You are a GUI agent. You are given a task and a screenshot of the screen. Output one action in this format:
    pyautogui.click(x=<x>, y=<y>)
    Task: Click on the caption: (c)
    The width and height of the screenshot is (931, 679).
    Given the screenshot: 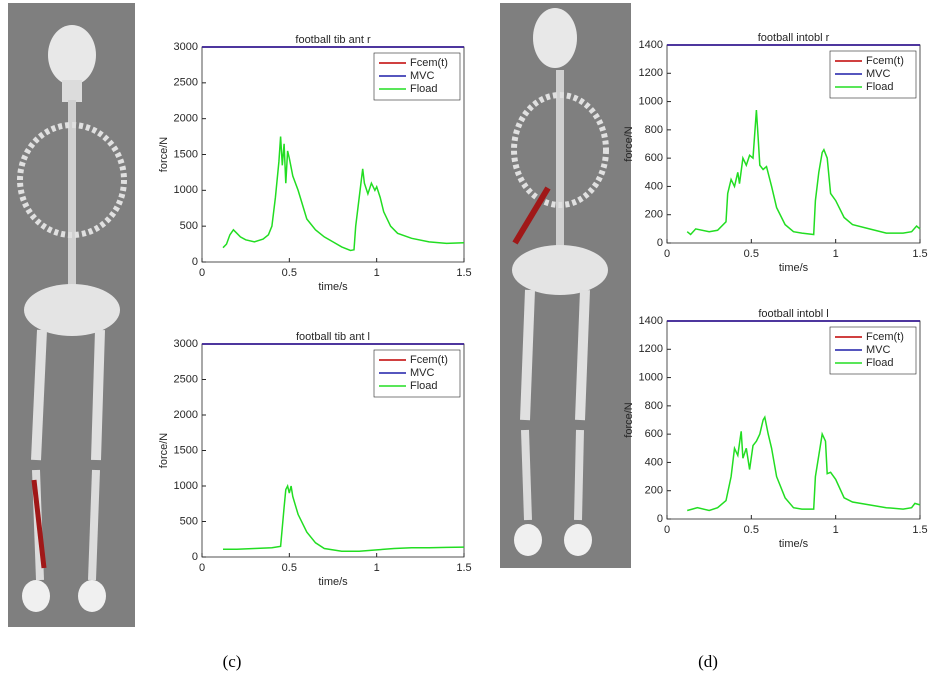 What is the action you would take?
    pyautogui.click(x=232, y=661)
    